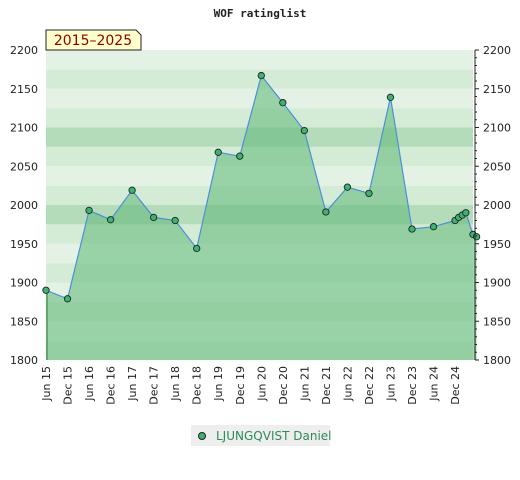  I want to click on x-tick-label: Dec 16, so click(111, 385).